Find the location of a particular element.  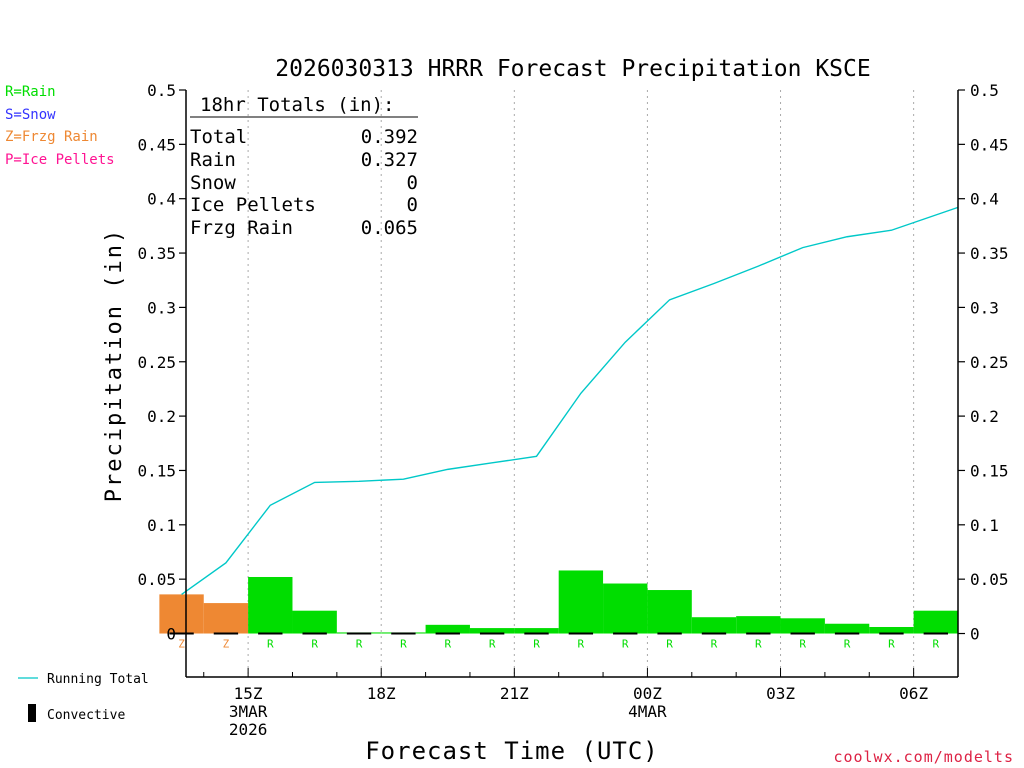

y-tick-label-right-0.1: 0.1 is located at coordinates (984, 525).